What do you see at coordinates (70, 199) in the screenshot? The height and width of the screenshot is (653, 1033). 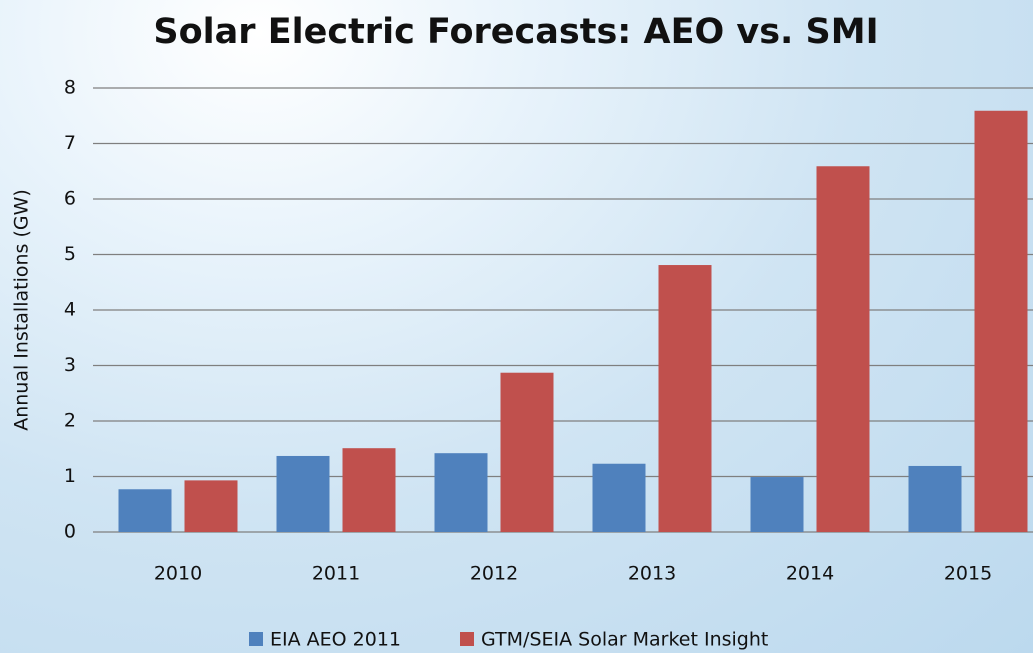 I see `y-tick-label: 6` at bounding box center [70, 199].